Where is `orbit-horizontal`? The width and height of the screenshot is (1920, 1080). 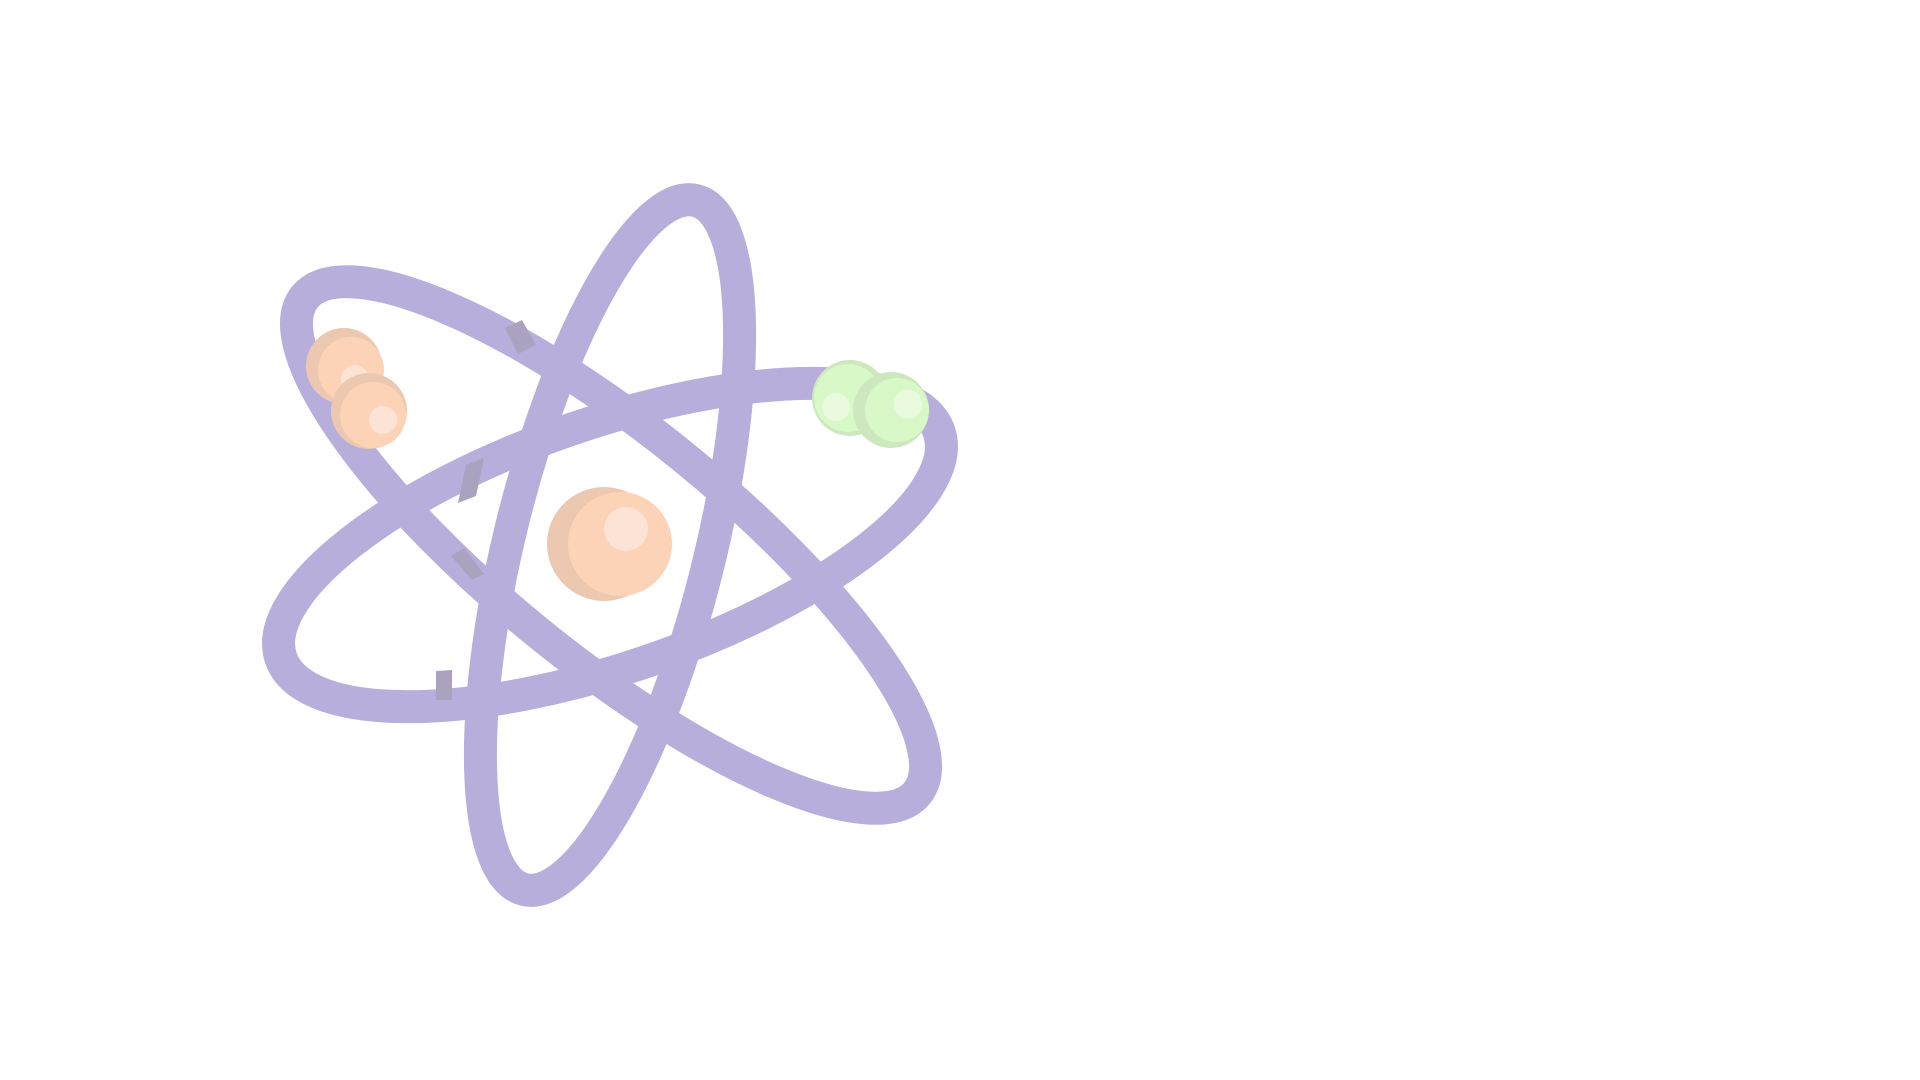
orbit-horizontal is located at coordinates (610, 545).